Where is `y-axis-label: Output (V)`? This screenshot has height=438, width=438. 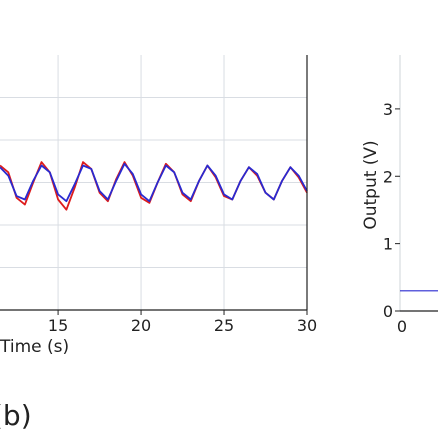
y-axis-label: Output (V) is located at coordinates (371, 184).